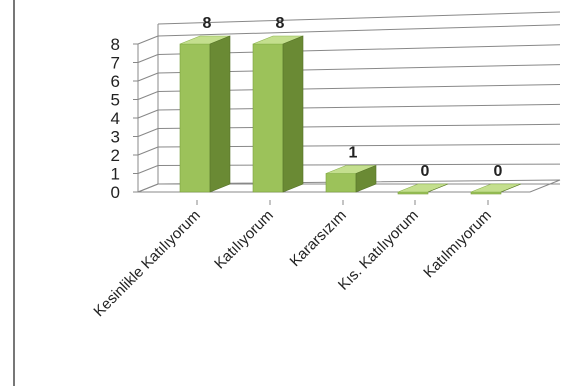  I want to click on y-tick-label: 5, so click(115, 100).